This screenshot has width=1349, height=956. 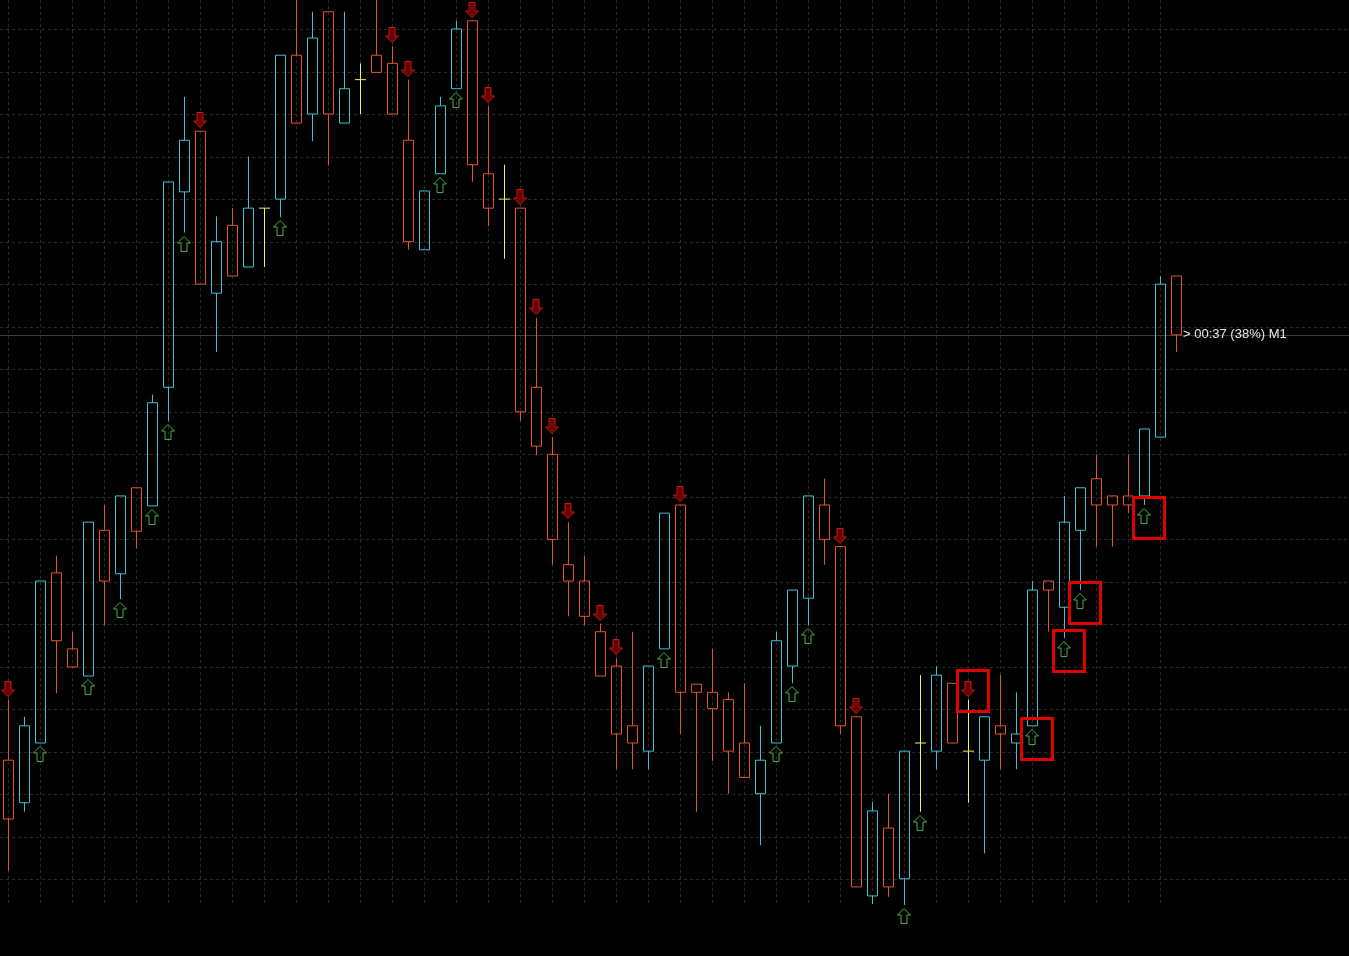 What do you see at coordinates (1235, 334) in the screenshot?
I see `annotation: > 00:37 (38%) M1` at bounding box center [1235, 334].